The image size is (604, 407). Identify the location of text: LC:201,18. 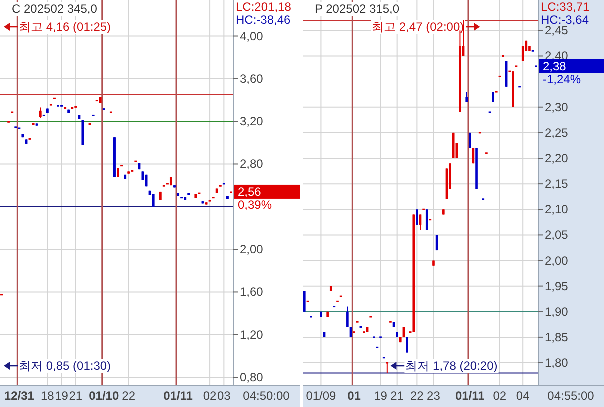
(264, 7).